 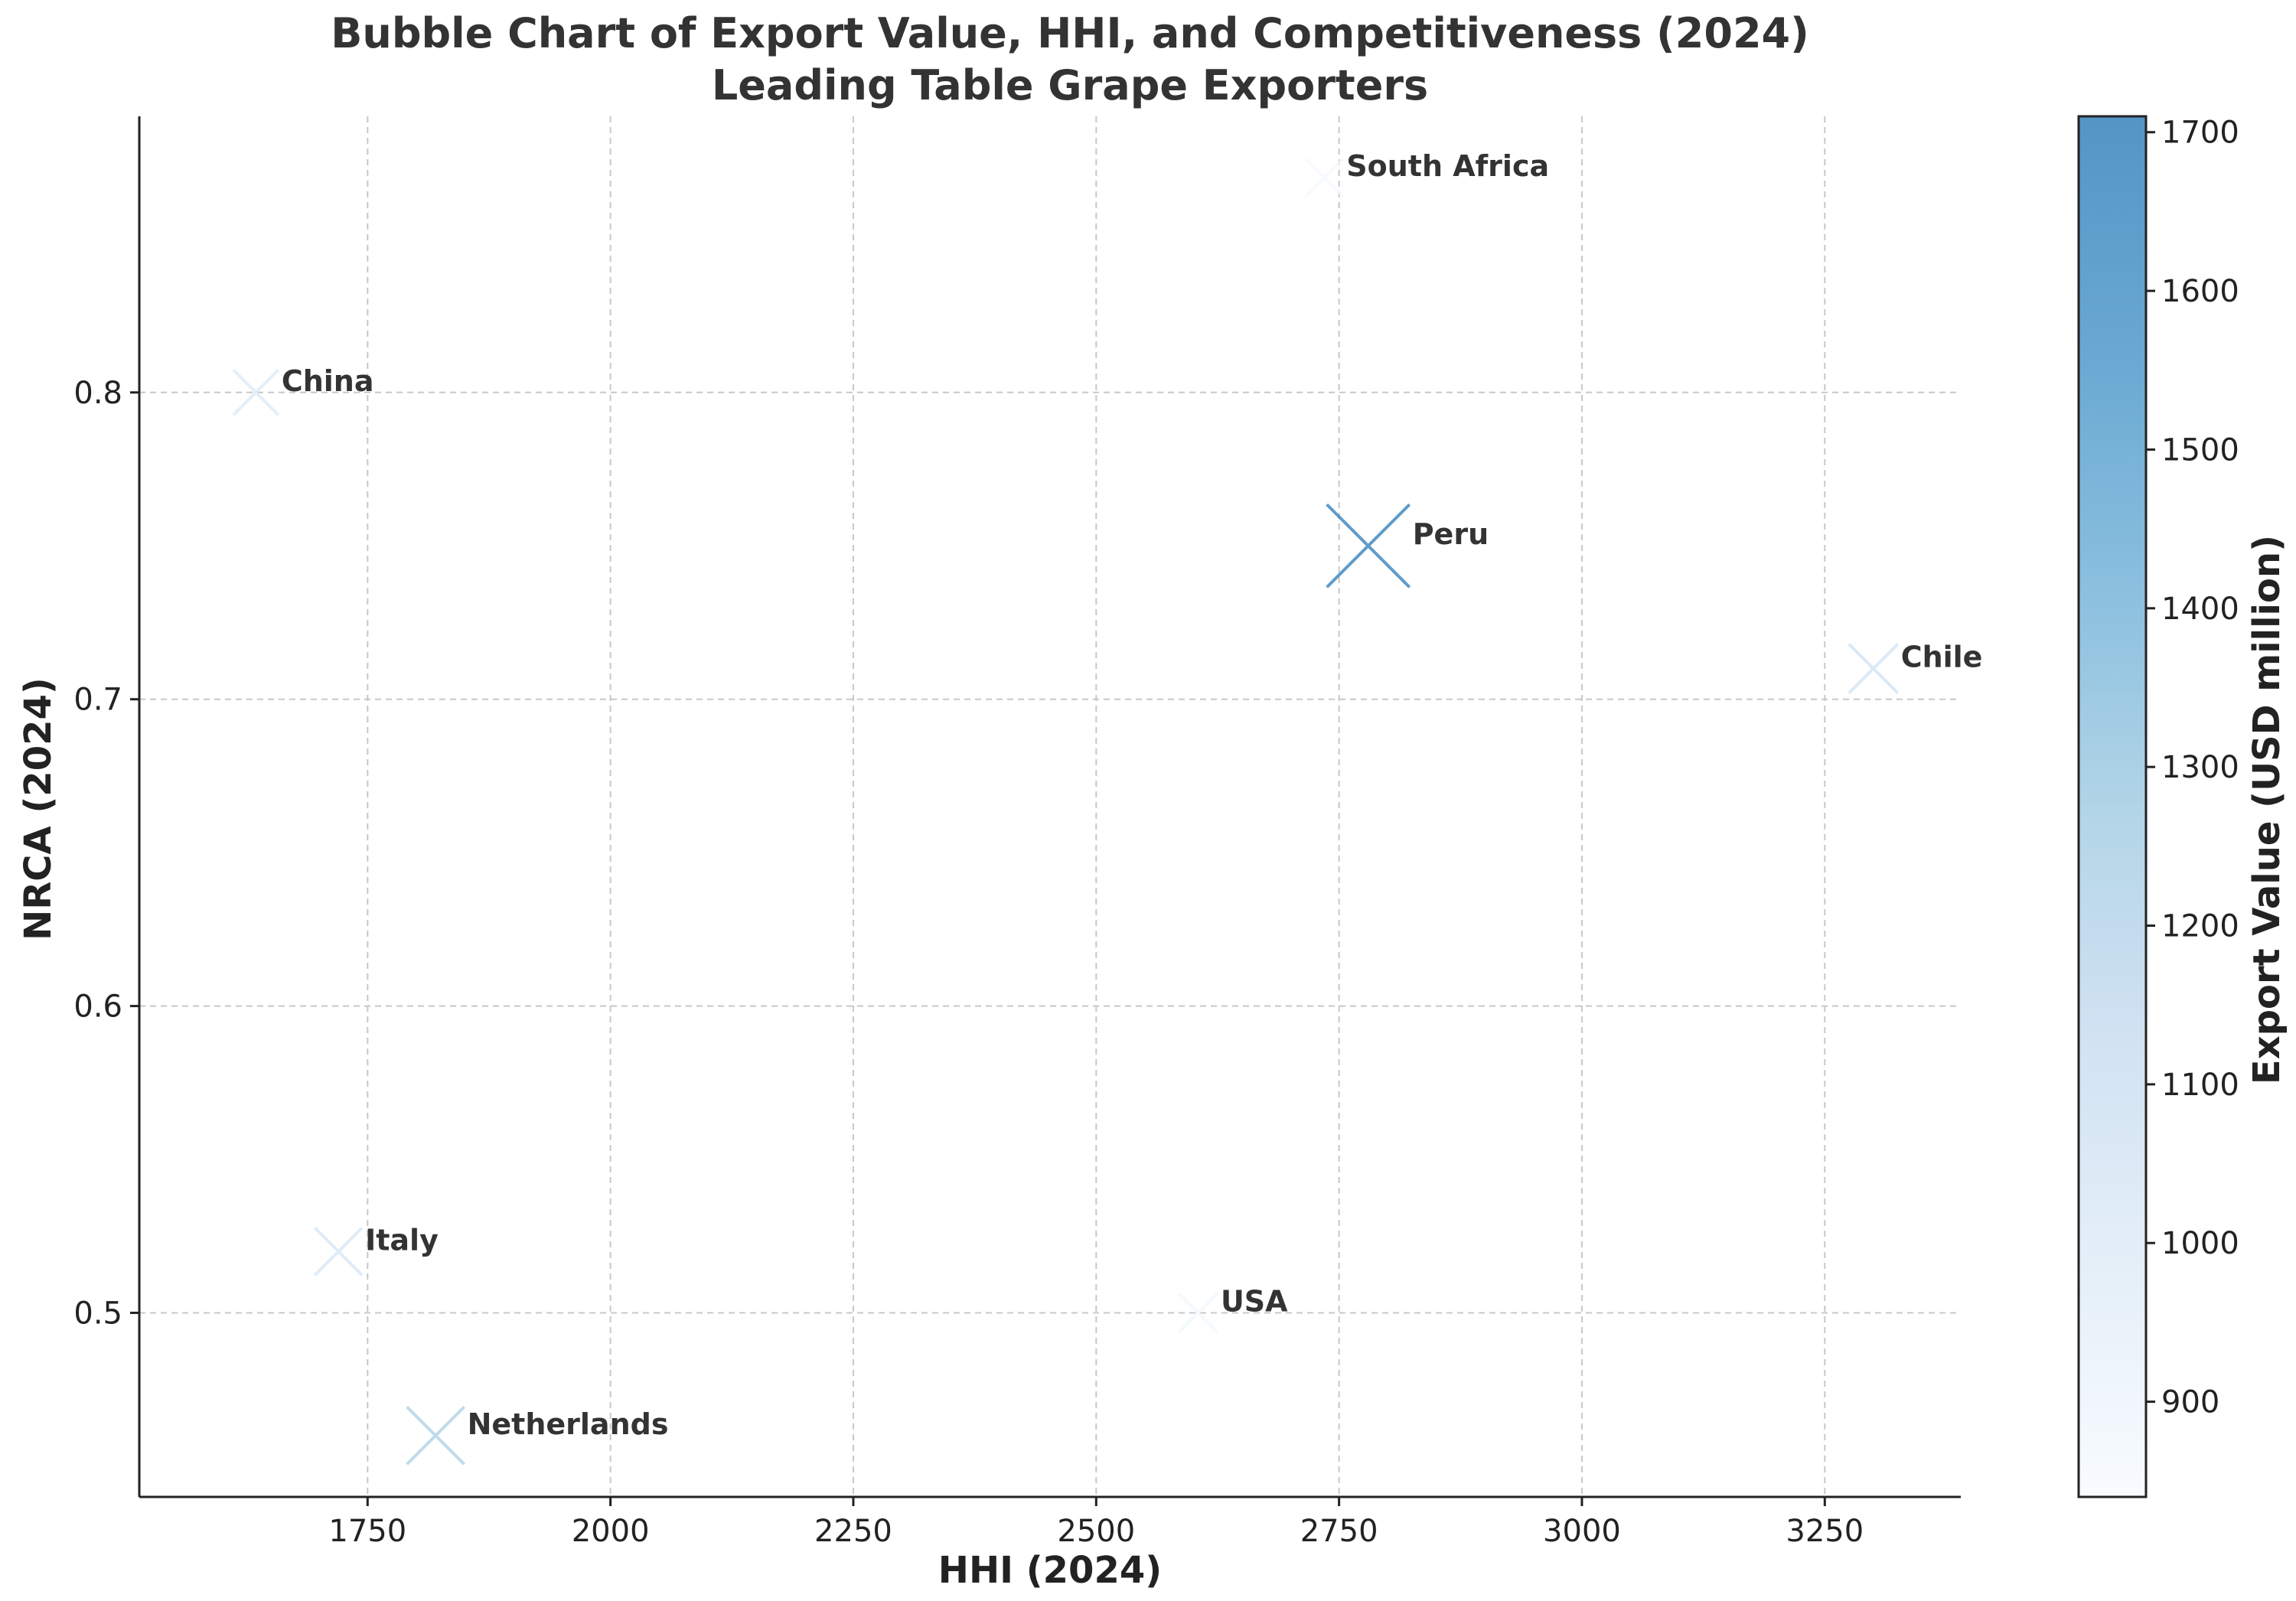 I want to click on data-point-chile, so click(x=1874, y=668).